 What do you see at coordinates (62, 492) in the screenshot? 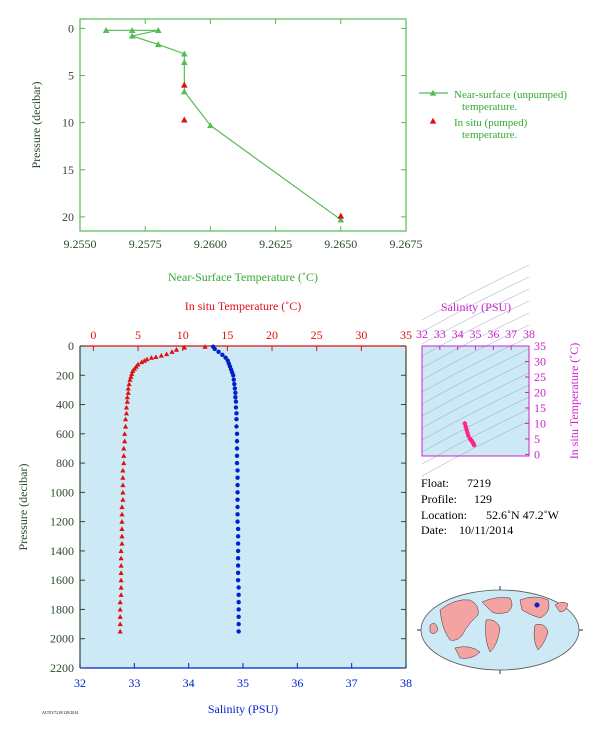
I see `pressure-tick-label: 1000` at bounding box center [62, 492].